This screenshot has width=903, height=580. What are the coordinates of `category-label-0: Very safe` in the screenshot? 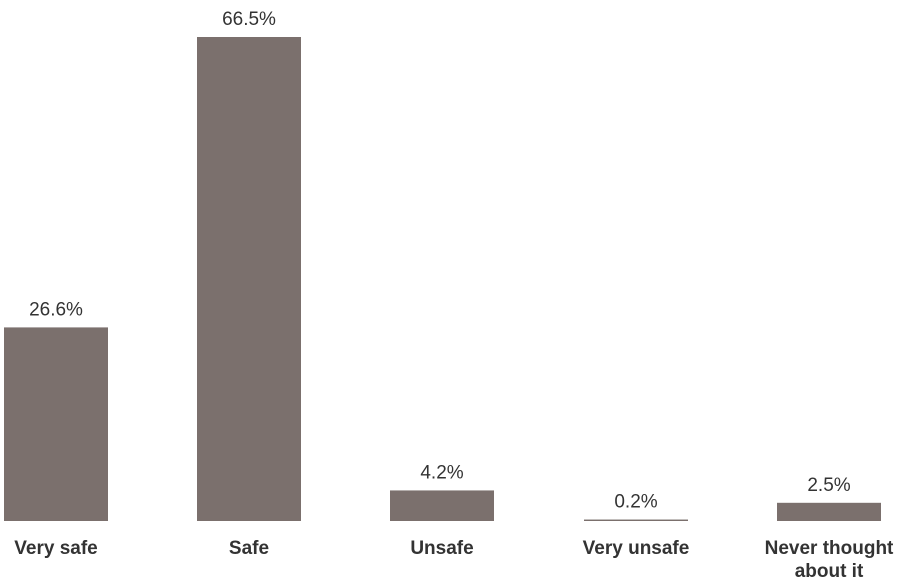 It's located at (55, 548).